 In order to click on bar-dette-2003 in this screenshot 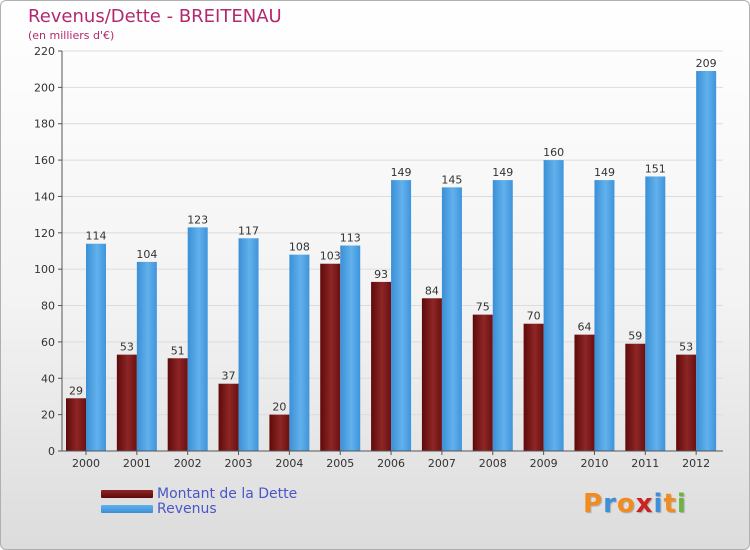, I will do `click(228, 417)`.